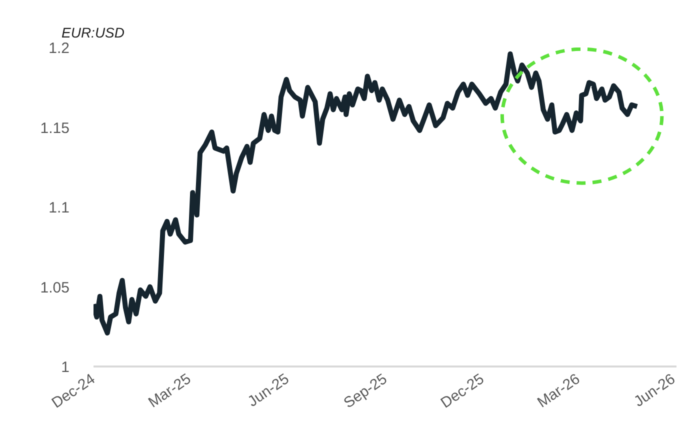 The image size is (678, 432). What do you see at coordinates (55, 287) in the screenshot?
I see `y-tick-label: 1.05` at bounding box center [55, 287].